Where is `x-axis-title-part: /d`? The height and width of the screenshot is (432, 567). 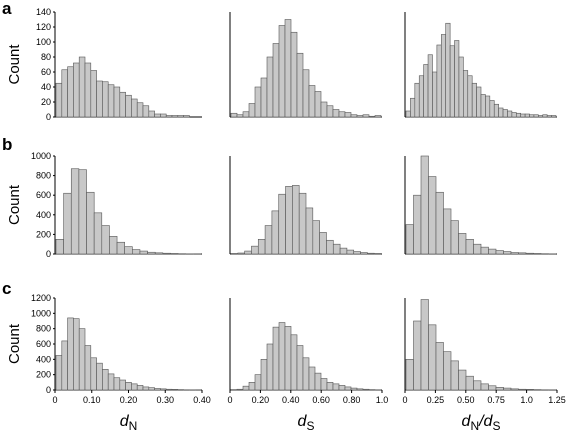 x-axis-title-part: /d is located at coordinates (485, 421).